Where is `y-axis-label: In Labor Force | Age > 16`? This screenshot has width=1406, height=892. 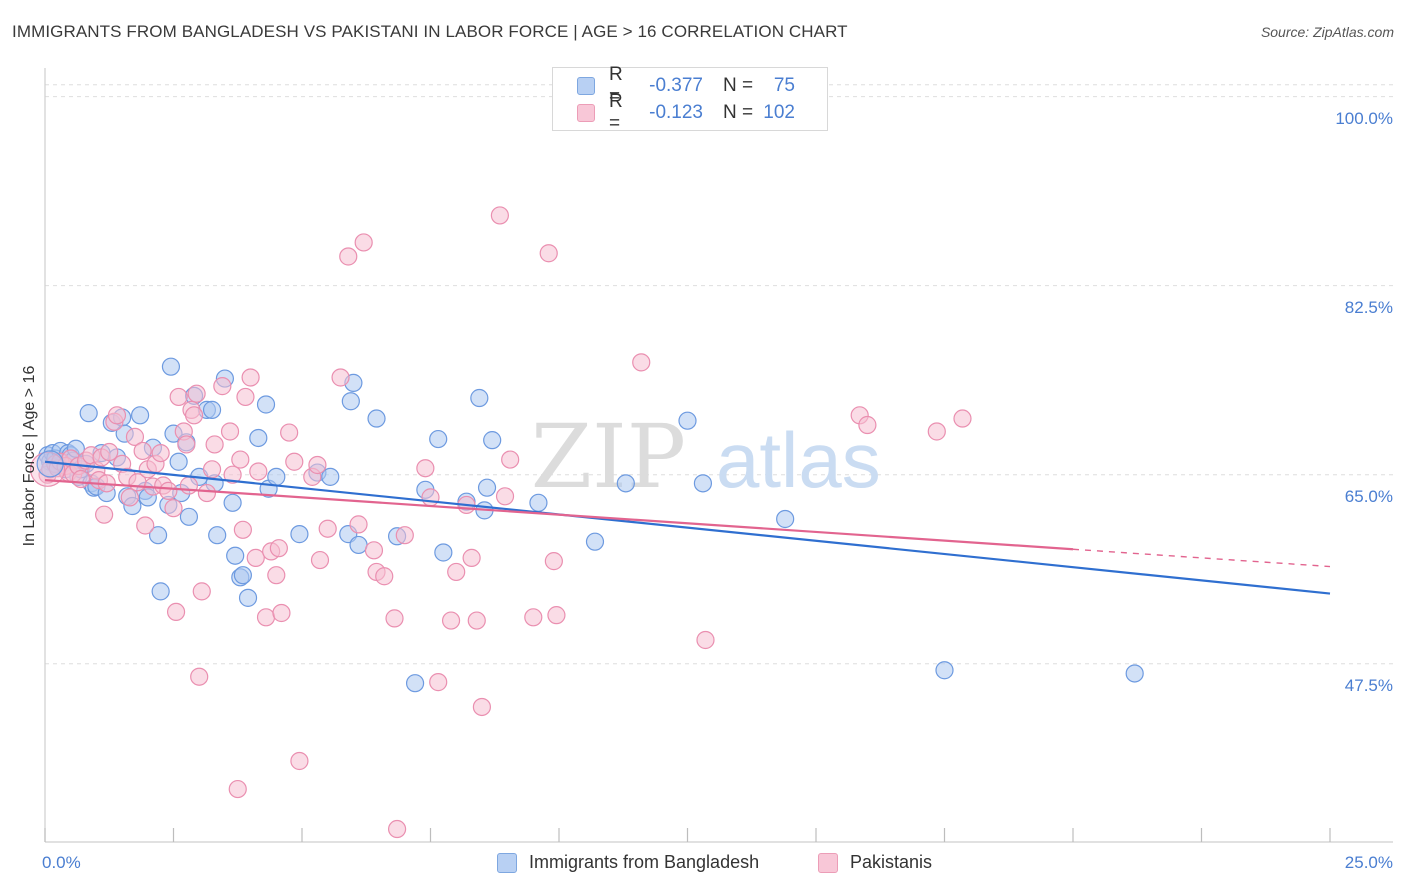 y-axis-label: In Labor Force | Age > 16 is located at coordinates (29, 456).